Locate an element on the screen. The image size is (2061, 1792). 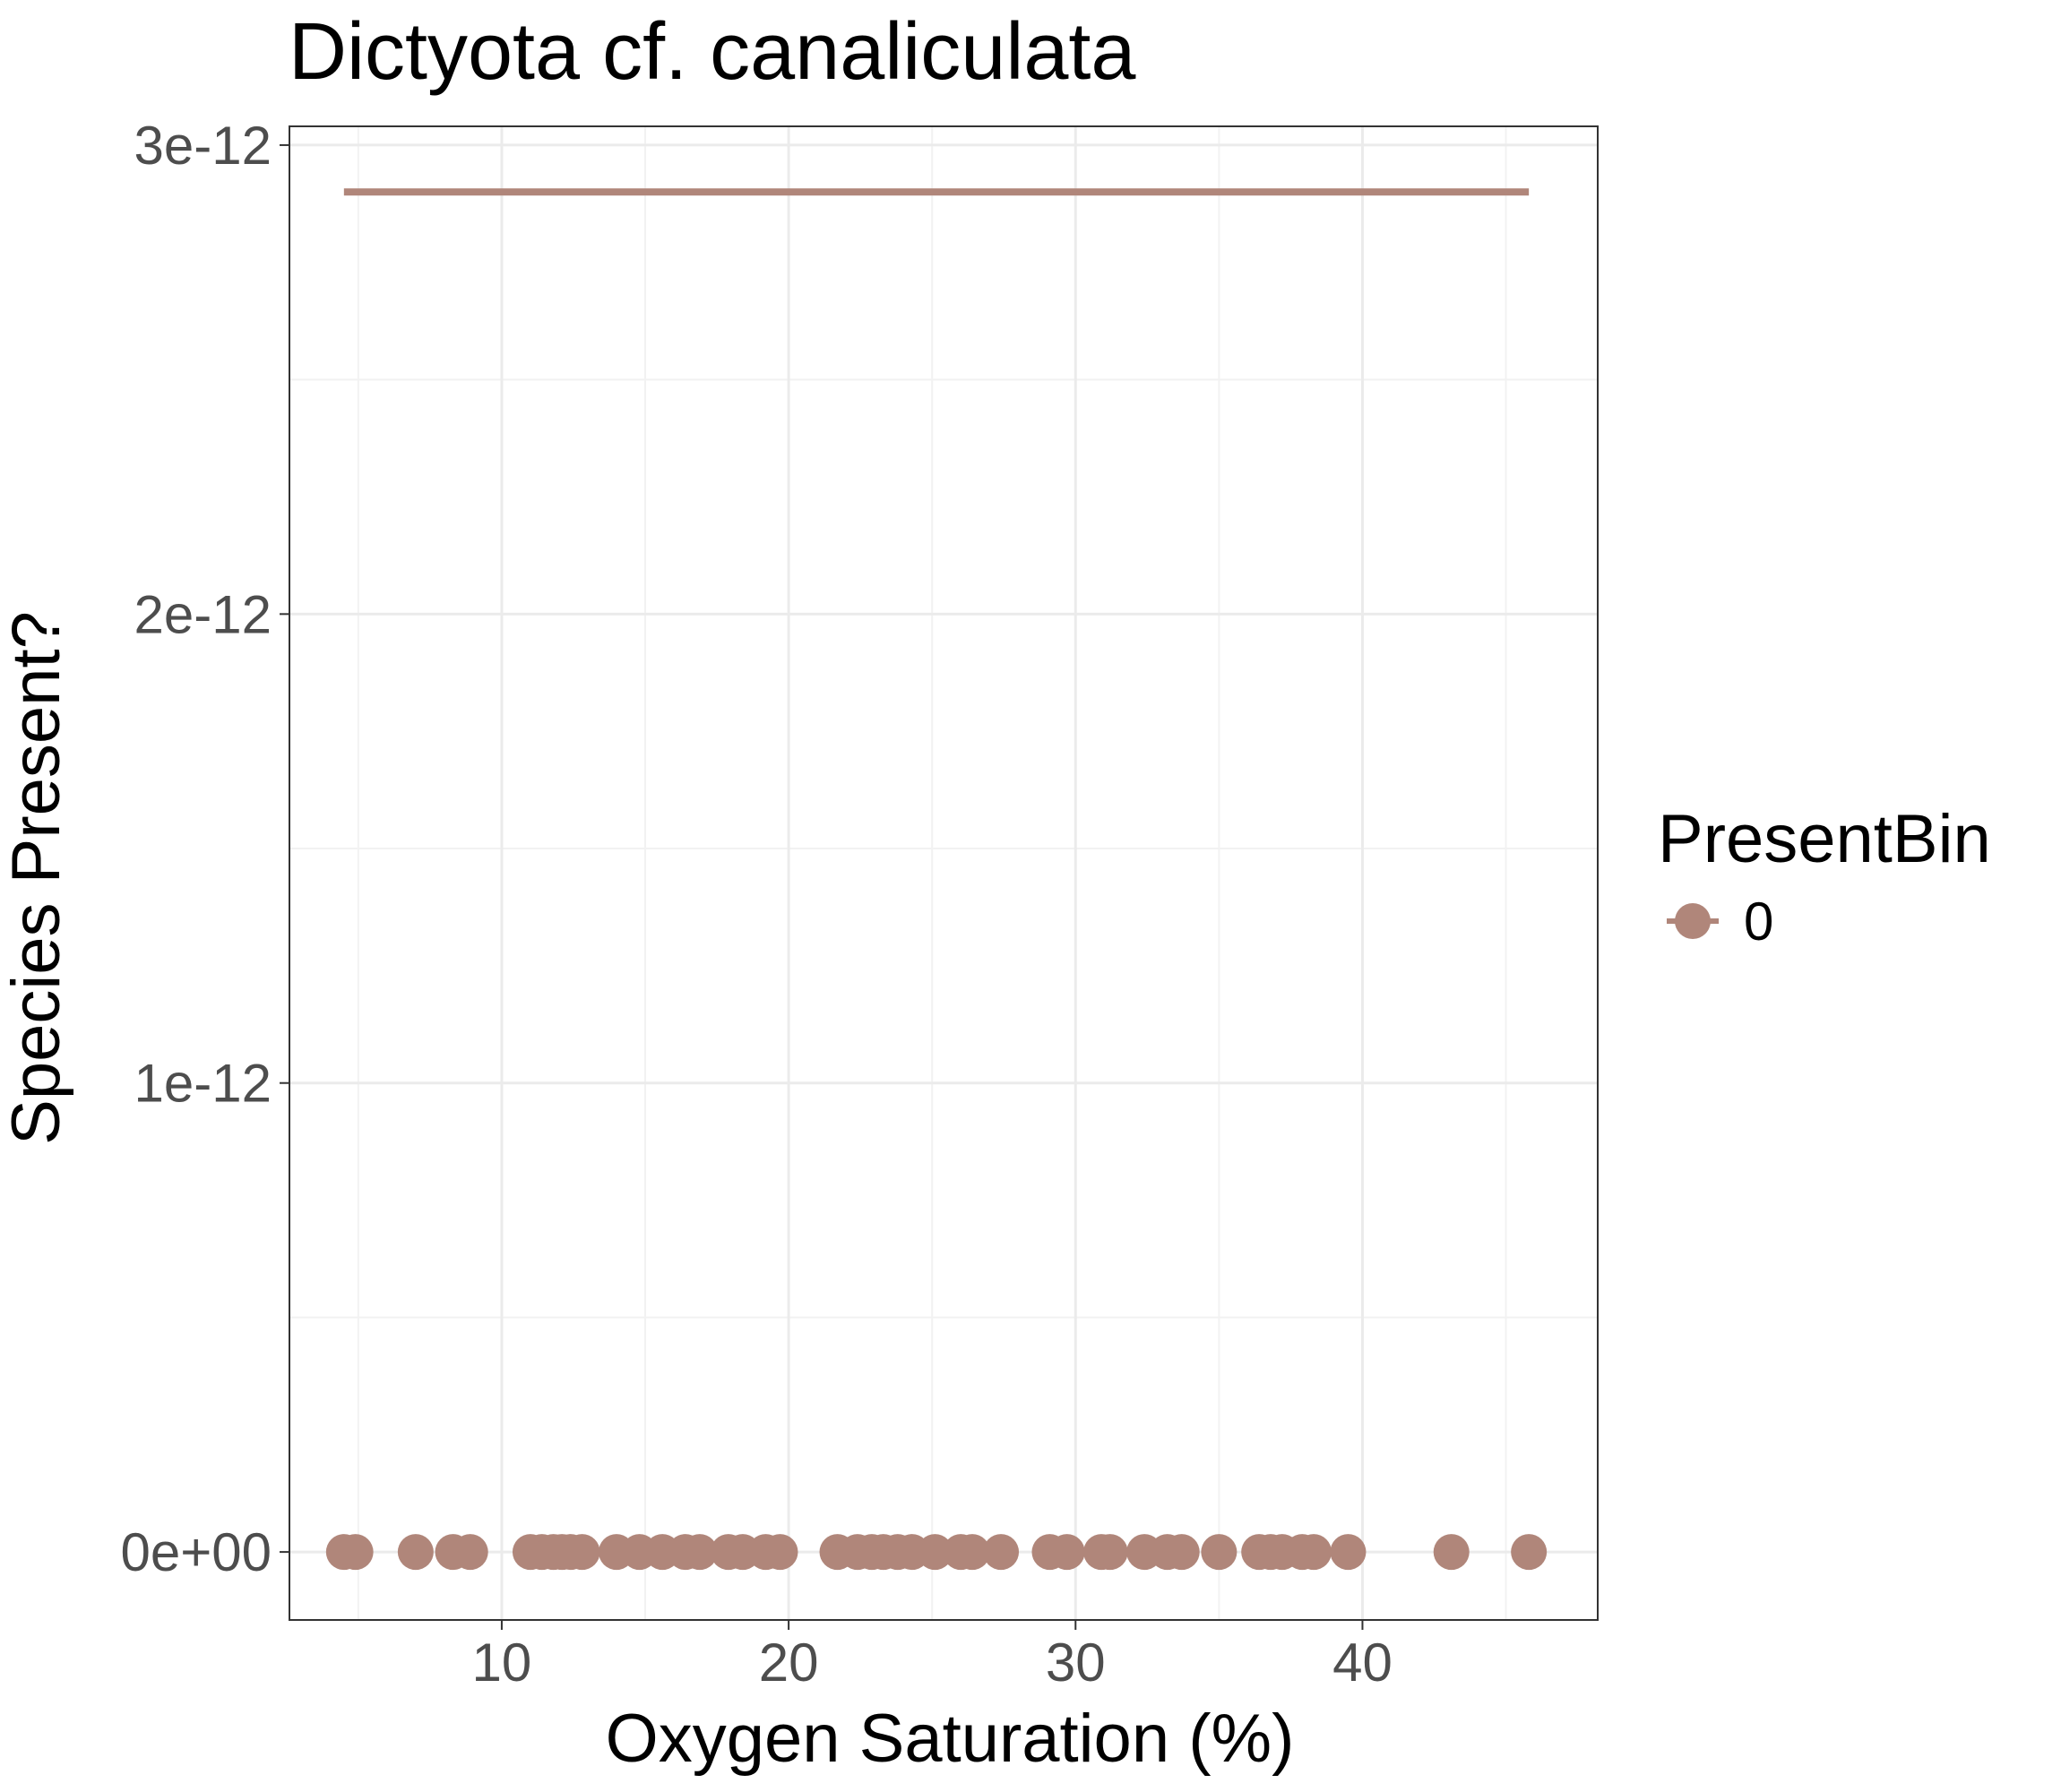
y-axis-label: Species Present? is located at coordinates (37, 878).